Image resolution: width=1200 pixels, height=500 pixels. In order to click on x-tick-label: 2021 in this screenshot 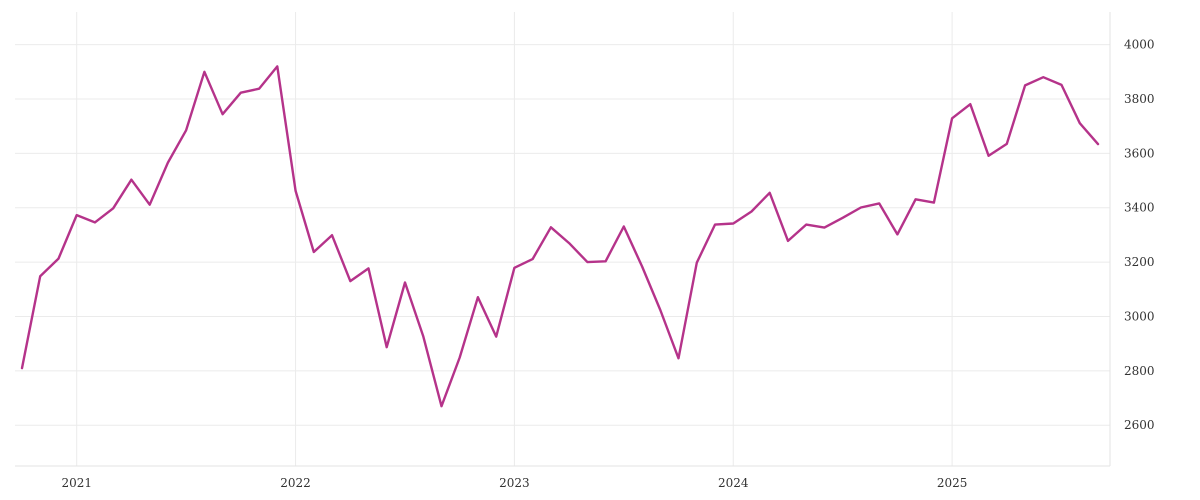, I will do `click(76, 483)`.